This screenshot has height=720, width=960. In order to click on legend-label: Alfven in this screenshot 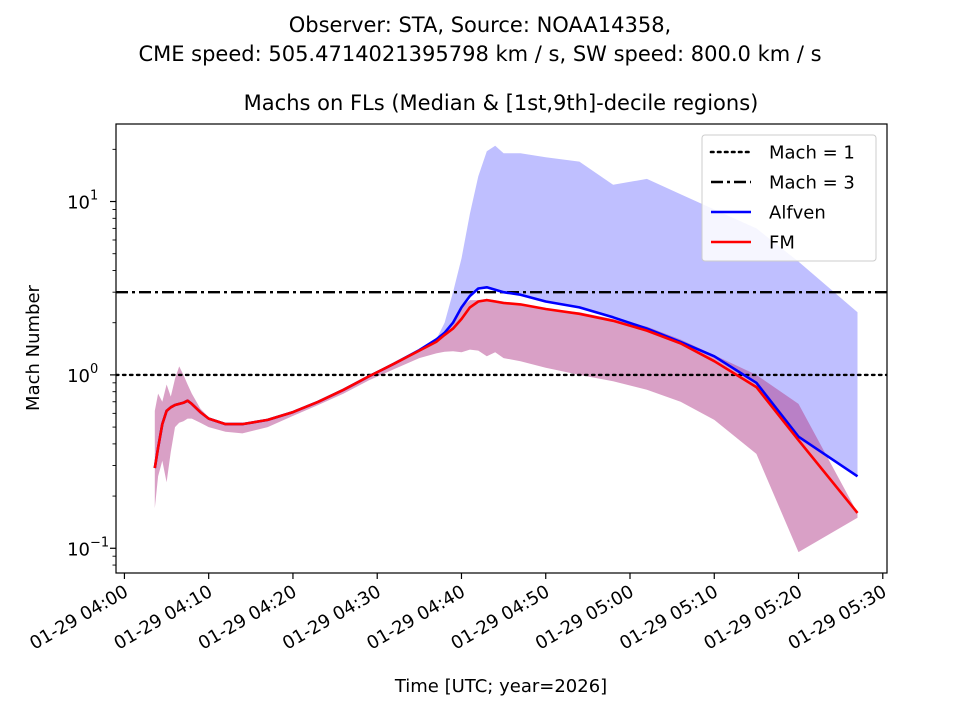, I will do `click(797, 213)`.